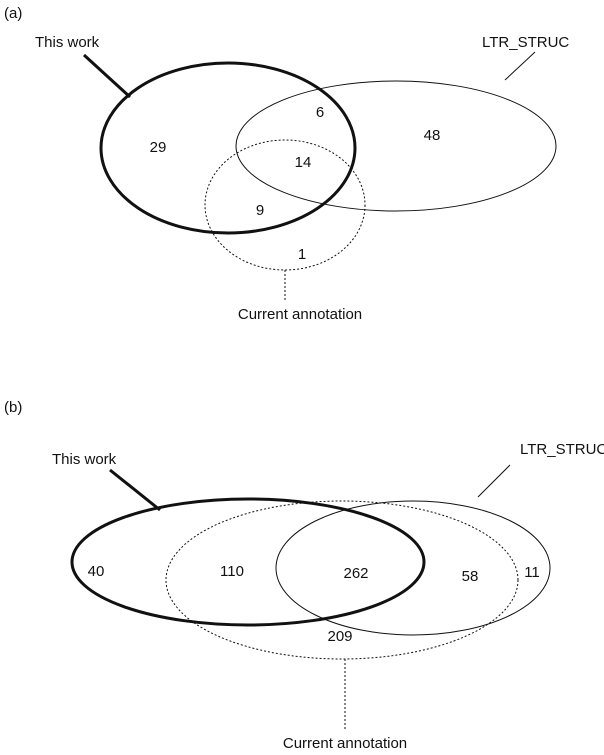  Describe the element at coordinates (470, 576) in the screenshot. I see `region-count: 58` at that location.